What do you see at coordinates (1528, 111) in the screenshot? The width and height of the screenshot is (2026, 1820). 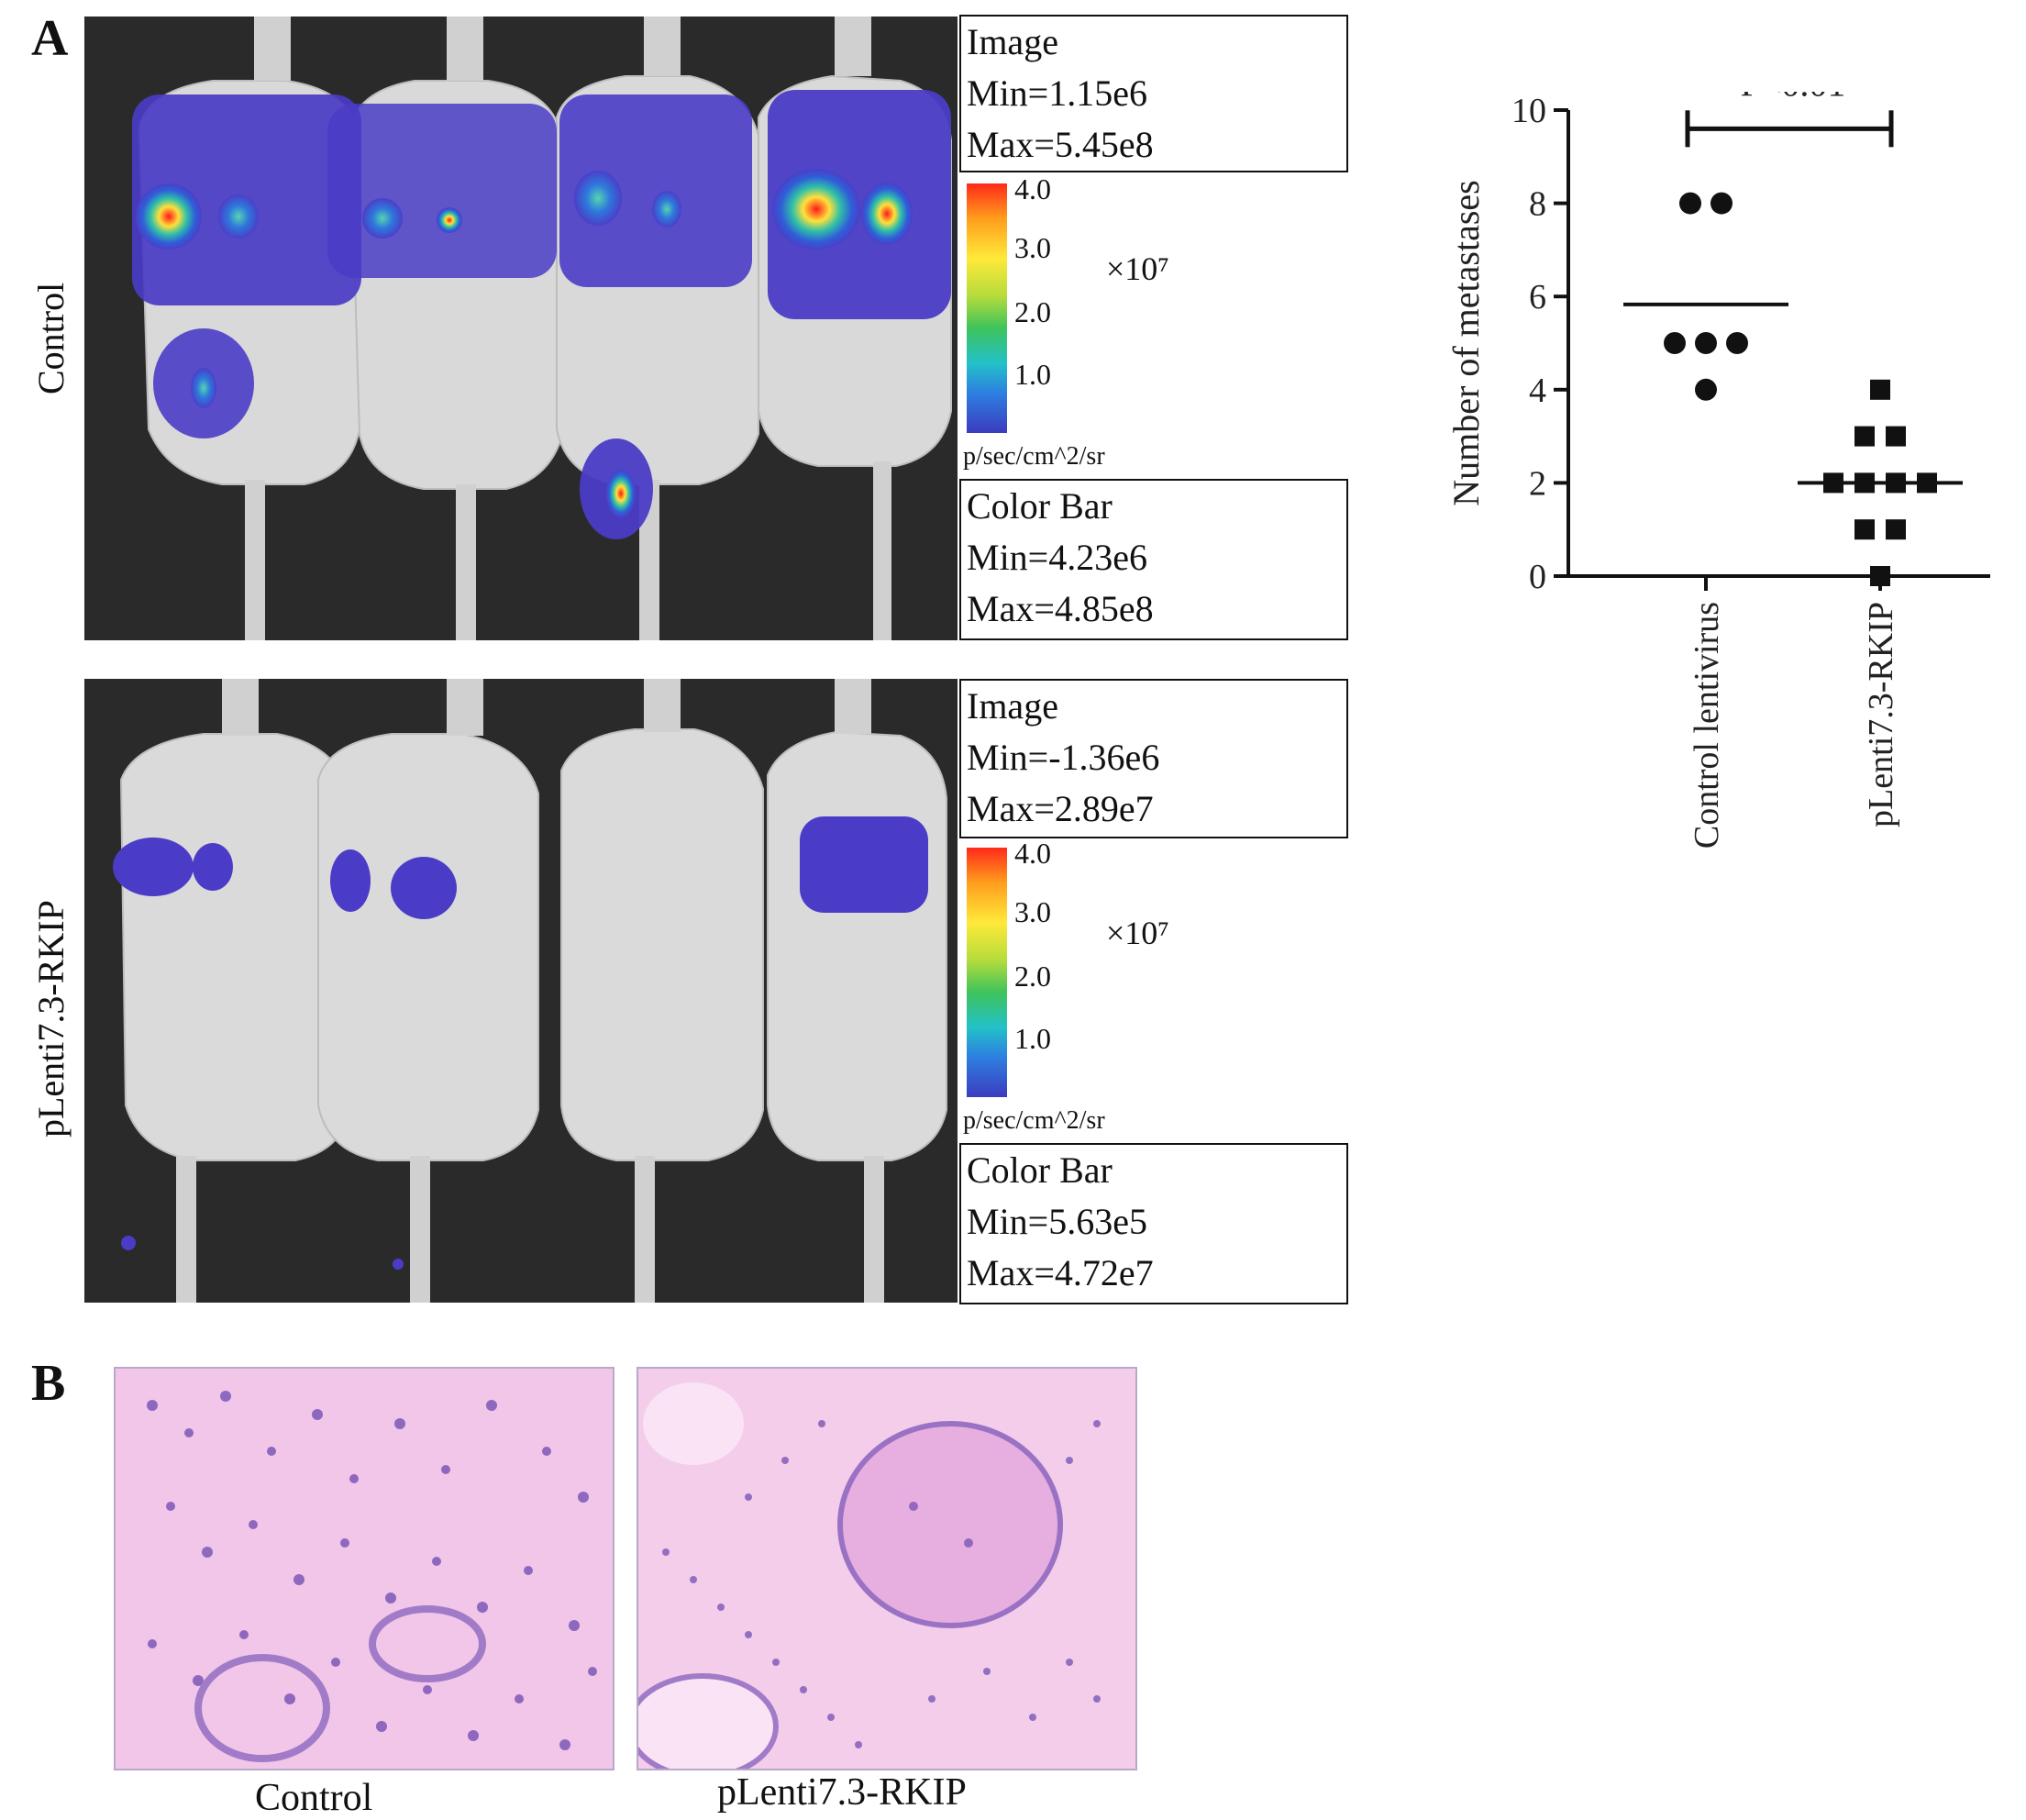 I see `y-tick-label: 10` at bounding box center [1528, 111].